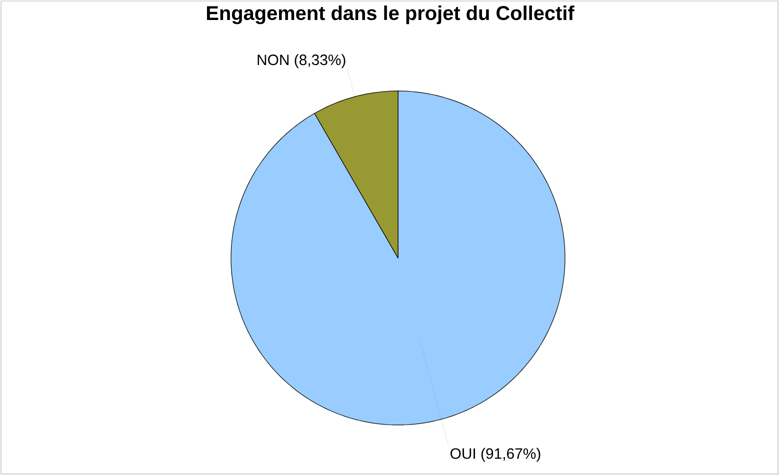  Describe the element at coordinates (390, 15) in the screenshot. I see `chart-title: Engagement dans le projet du Collectif` at that location.